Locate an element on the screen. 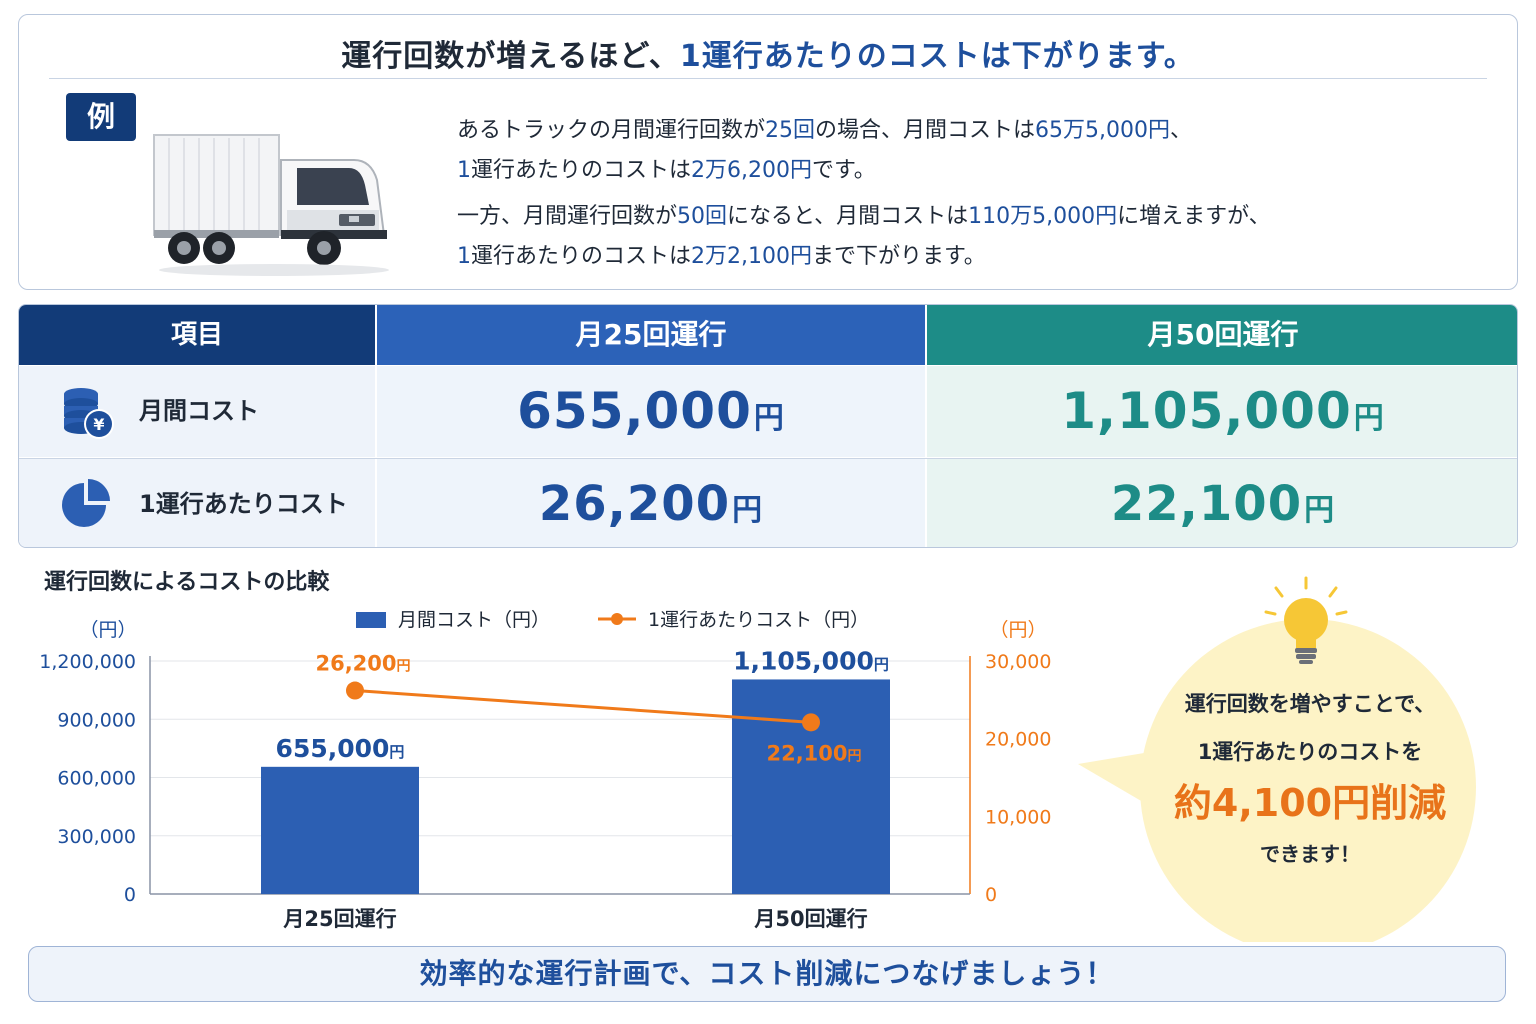 The width and height of the screenshot is (1536, 1024). coins-yen-icon: ¥ is located at coordinates (89, 413).